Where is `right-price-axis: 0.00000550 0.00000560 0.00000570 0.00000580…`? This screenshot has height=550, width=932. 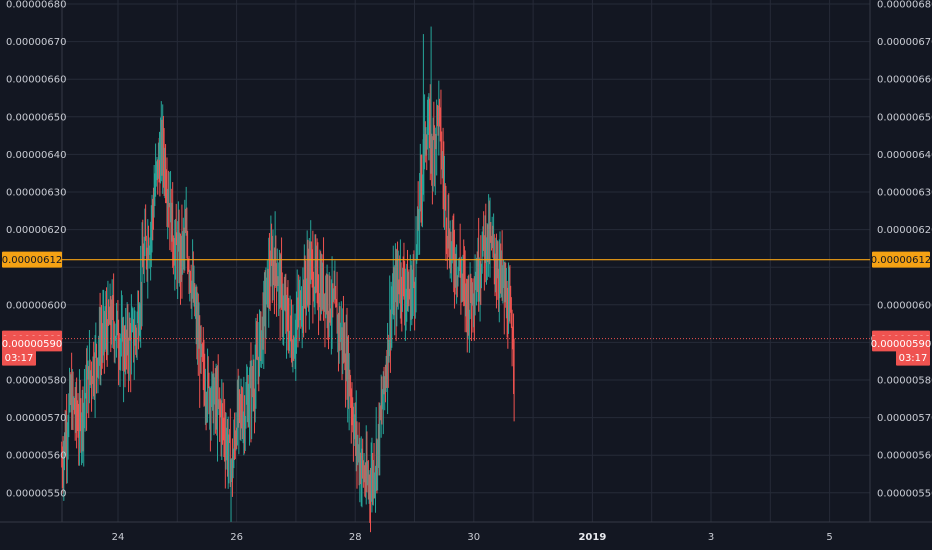 right-price-axis: 0.00000550 0.00000560 0.00000570 0.00000580… is located at coordinates (904, 249).